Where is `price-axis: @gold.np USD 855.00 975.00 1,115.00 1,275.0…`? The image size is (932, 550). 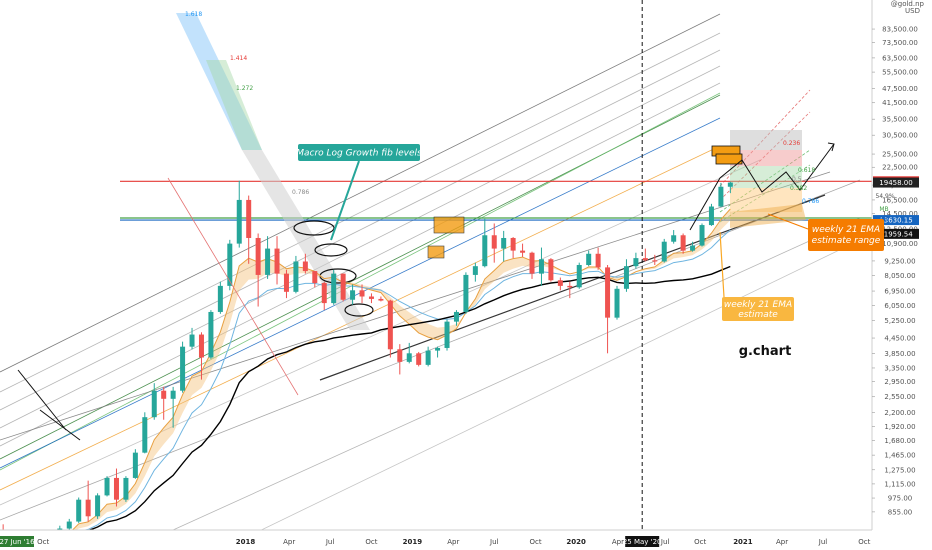
price-axis: @gold.np USD 855.00 975.00 1,115.00 1,275.0… is located at coordinates (901, 265).